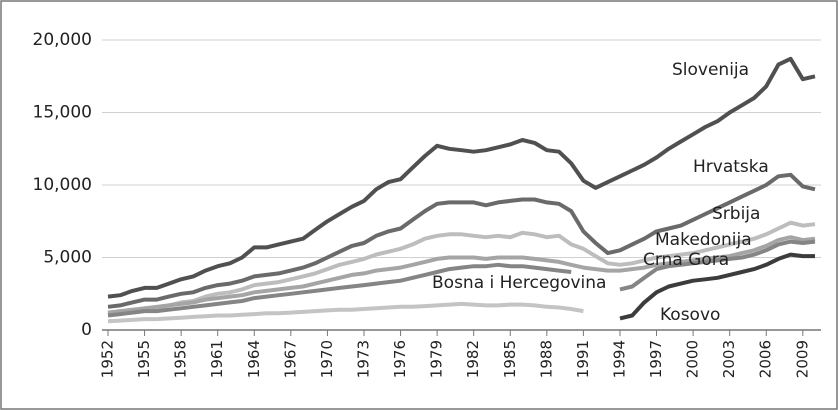 Image resolution: width=838 pixels, height=410 pixels. Describe the element at coordinates (656, 359) in the screenshot. I see `x-tick-label: 1997` at that location.